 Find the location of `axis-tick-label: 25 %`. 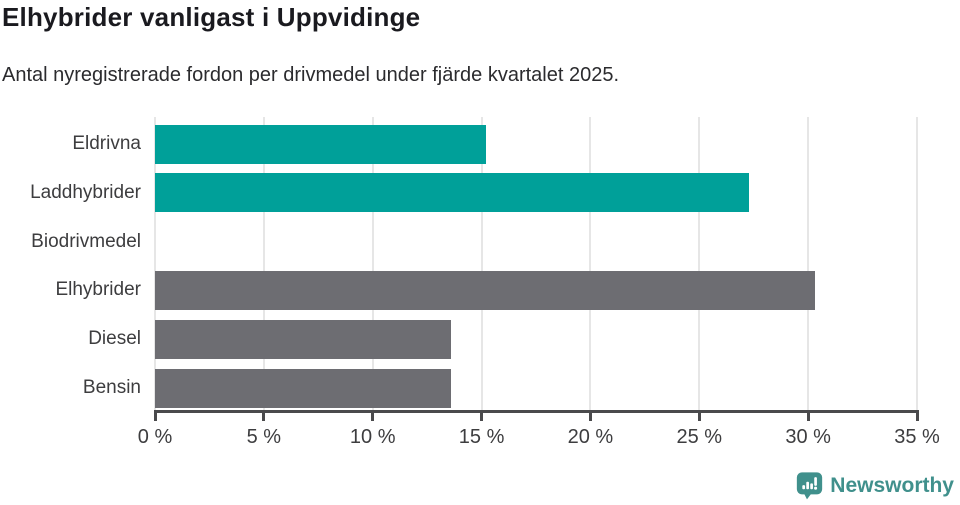

axis-tick-label: 25 % is located at coordinates (699, 437).